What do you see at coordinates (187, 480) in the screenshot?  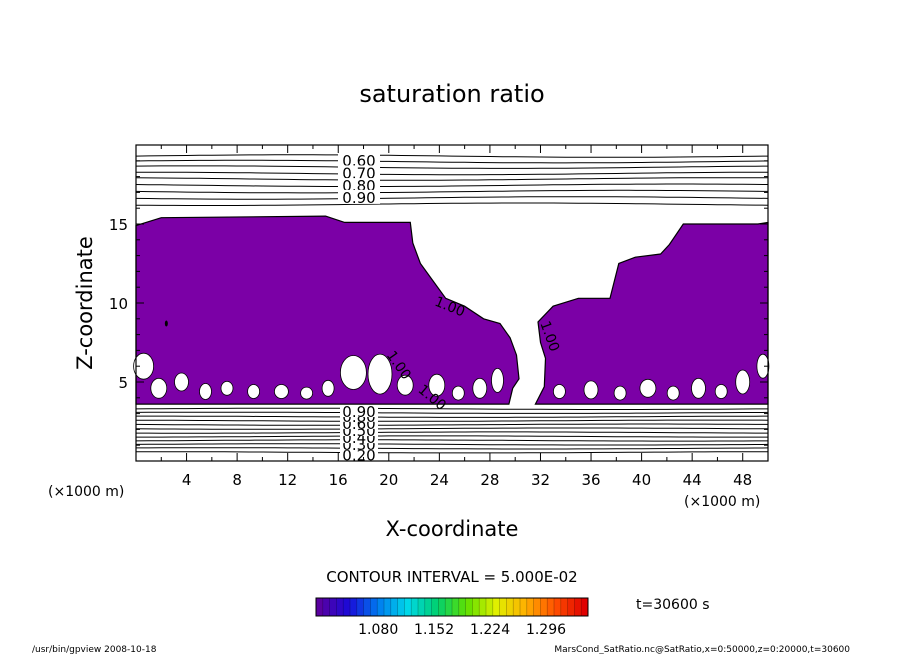 I see `x-tick-label-4: 4` at bounding box center [187, 480].